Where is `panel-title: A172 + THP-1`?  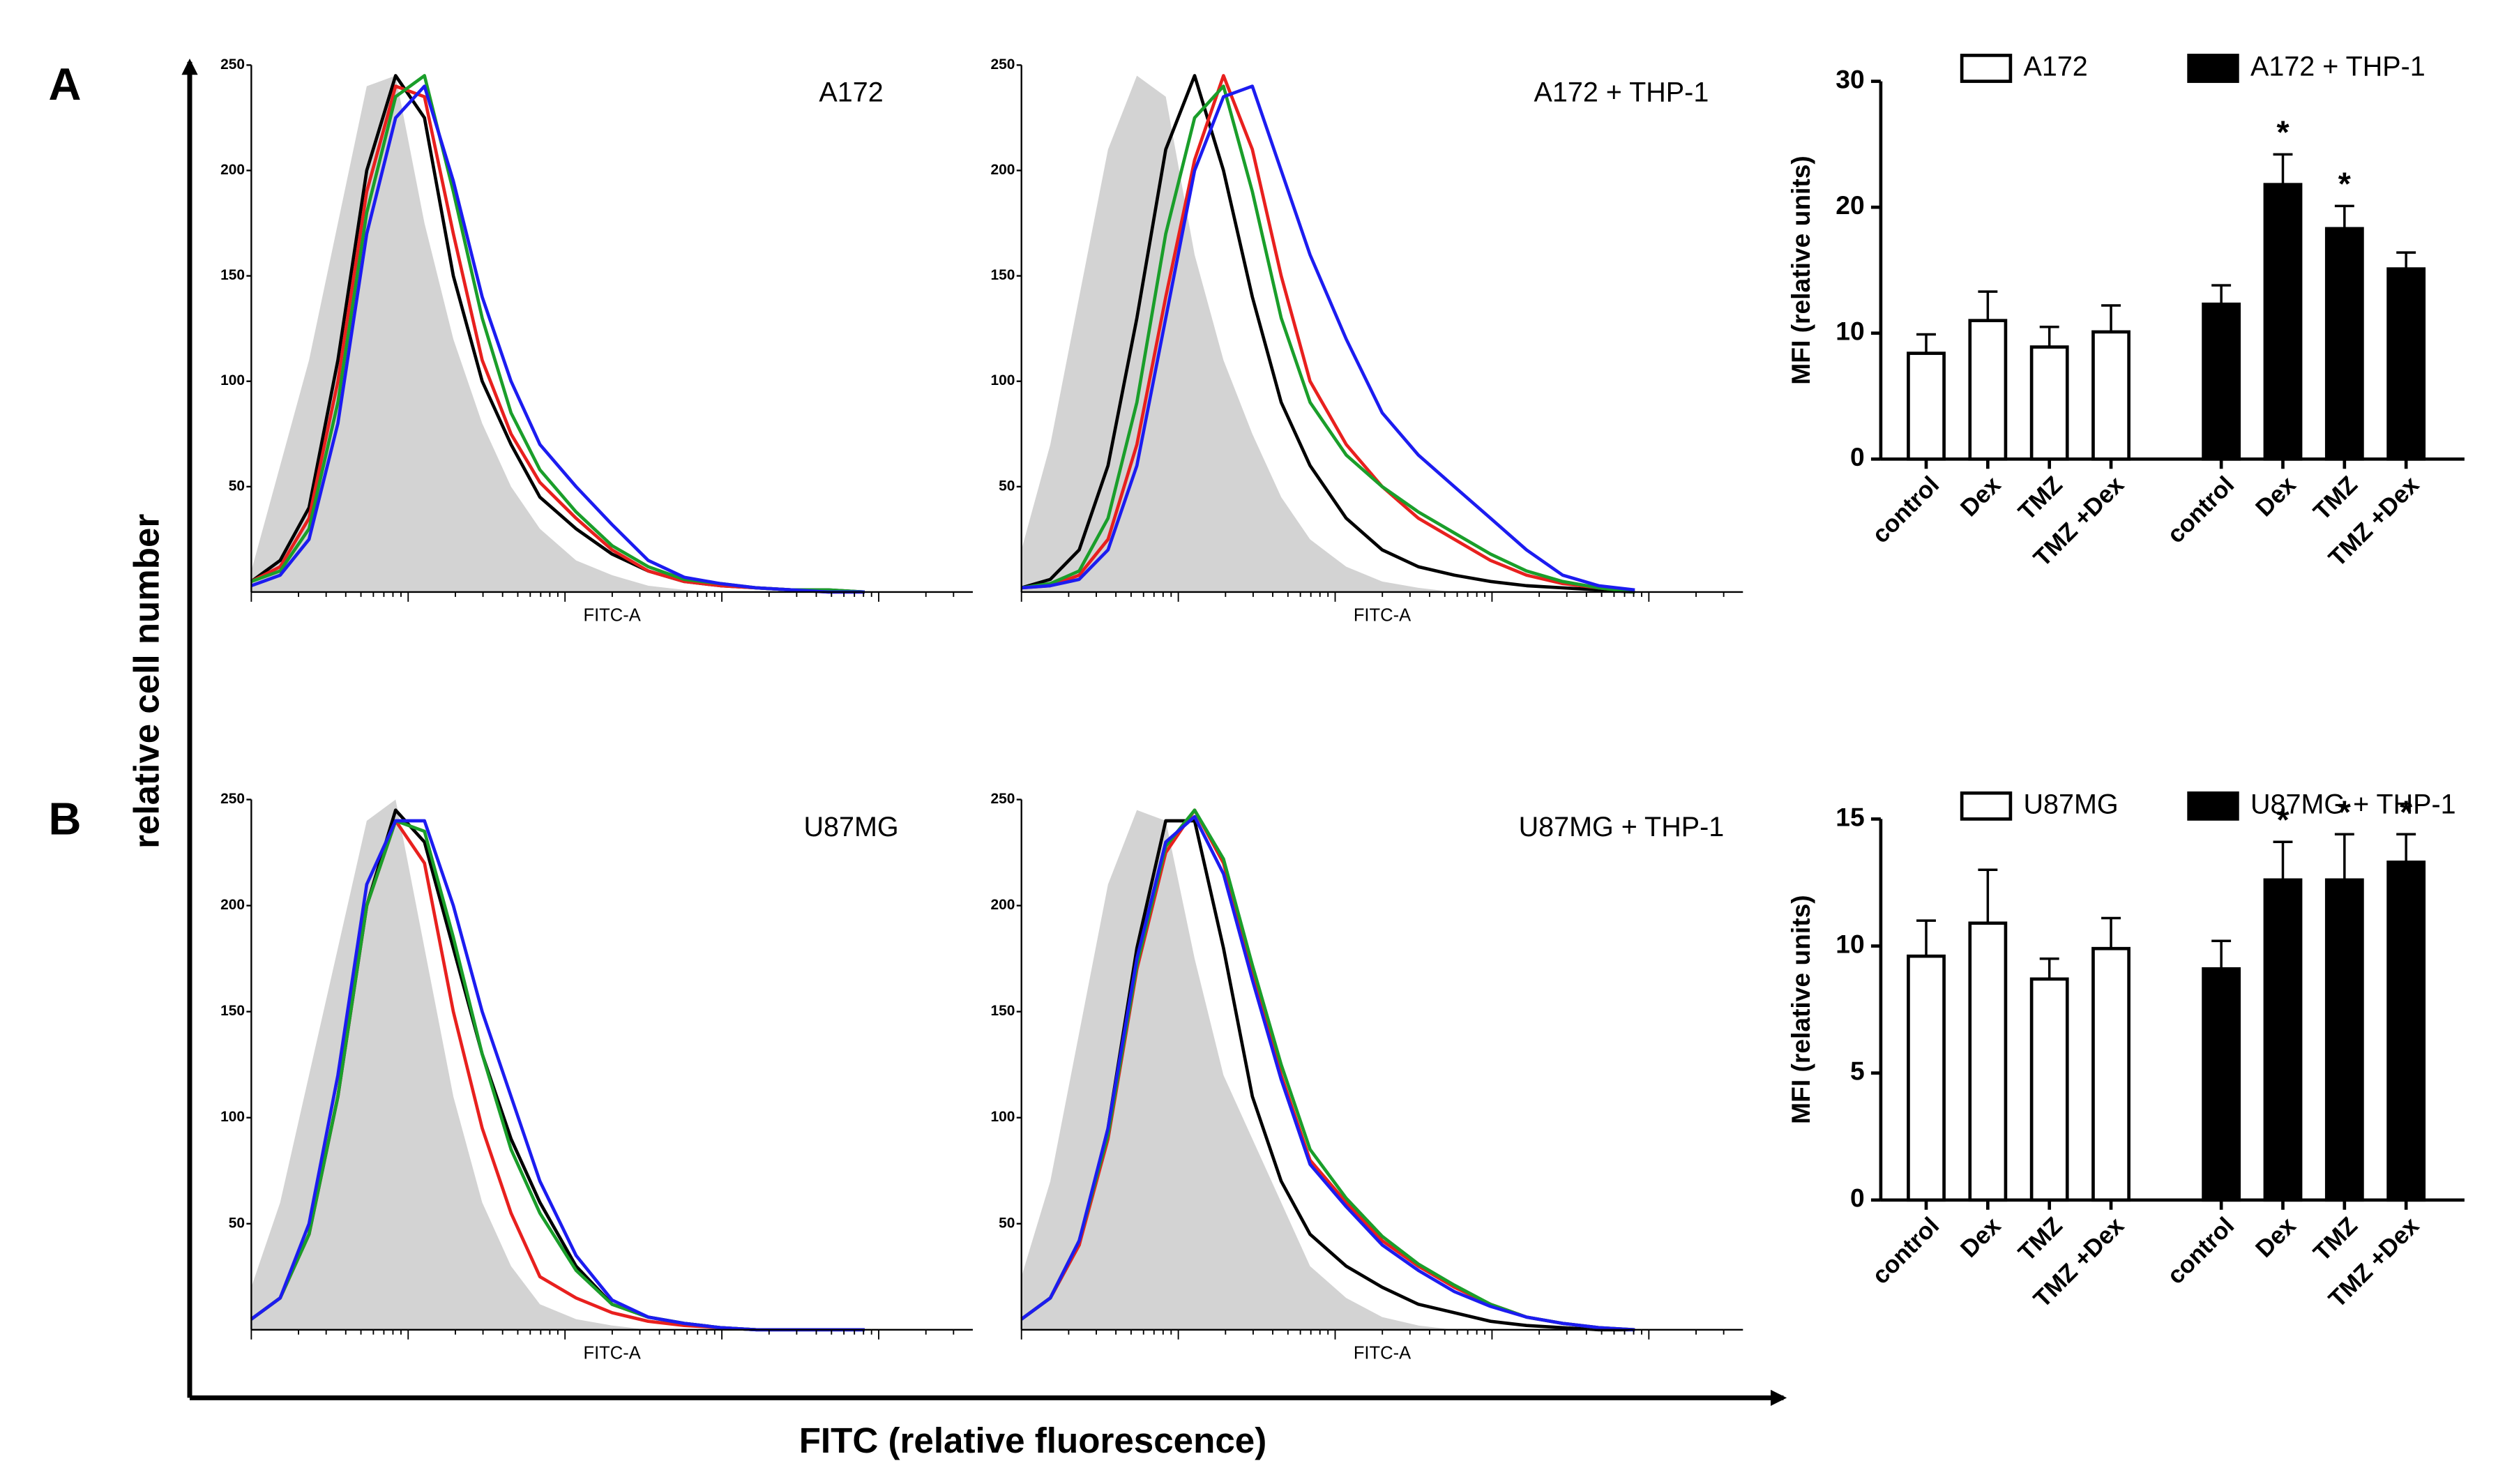 panel-title: A172 + THP-1 is located at coordinates (1621, 92).